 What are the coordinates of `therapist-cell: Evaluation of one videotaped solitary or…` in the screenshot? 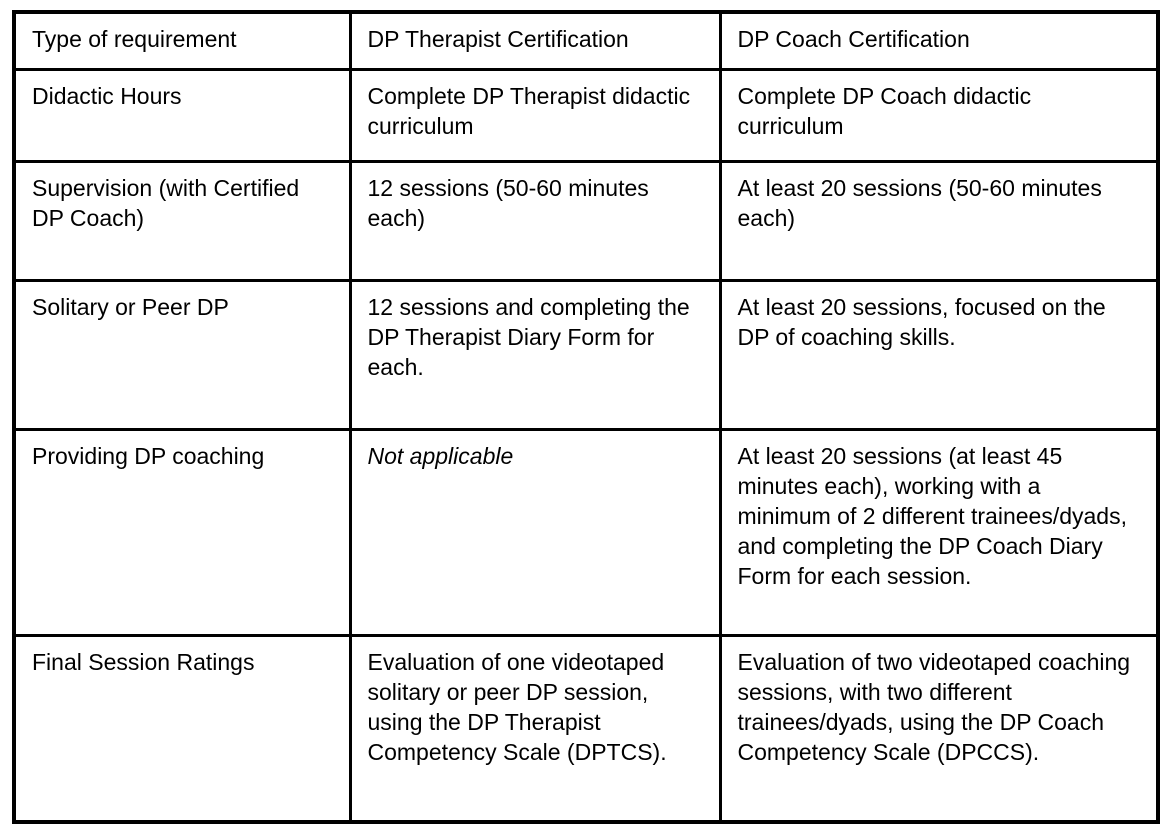 It's located at (535, 728).